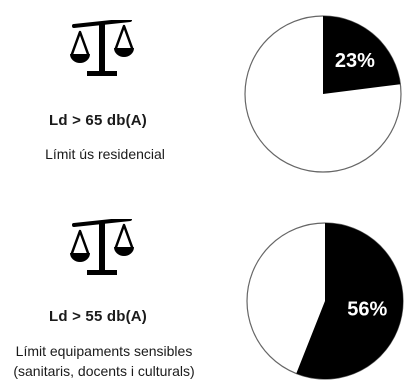  I want to click on description-line: Límit ús residencial, so click(105, 154).